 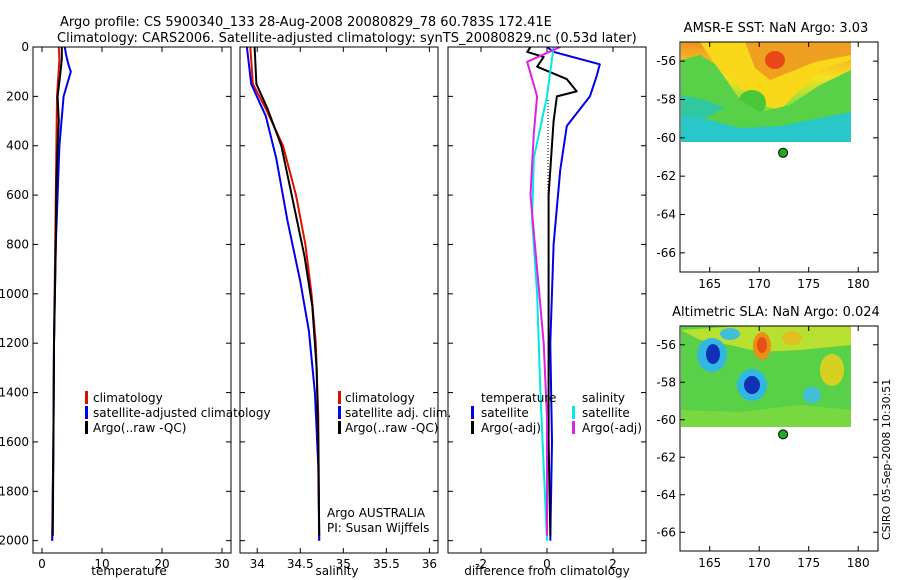 I want to click on temperature-legend-argo: Argo(..raw -QC), so click(x=139, y=428).